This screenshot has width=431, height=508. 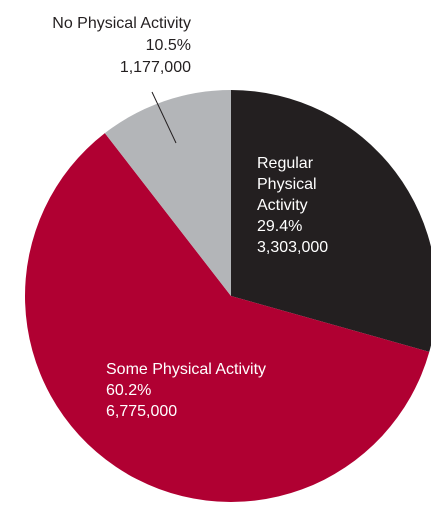 I want to click on label-some-physical-activity-percent: 60.2%, so click(x=128, y=390).